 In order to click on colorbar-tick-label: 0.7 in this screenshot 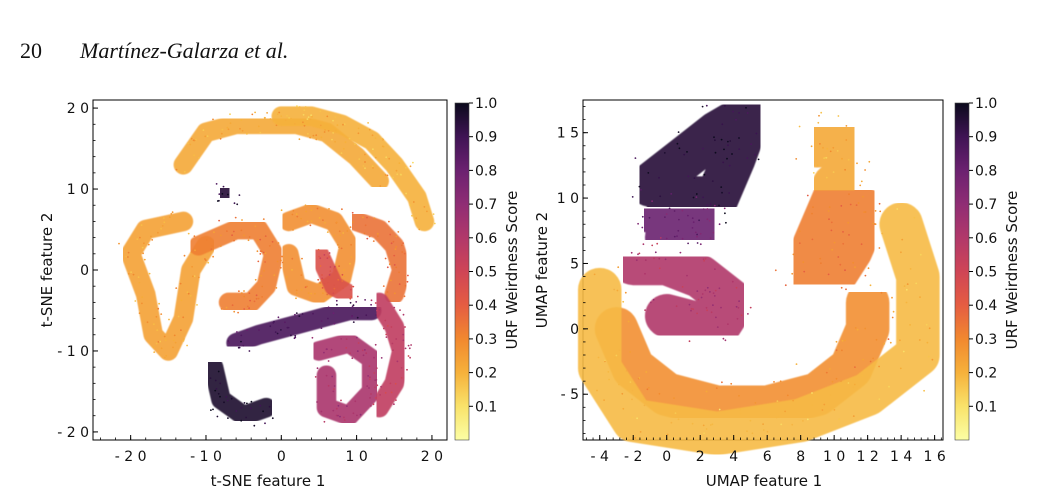, I will do `click(486, 205)`.